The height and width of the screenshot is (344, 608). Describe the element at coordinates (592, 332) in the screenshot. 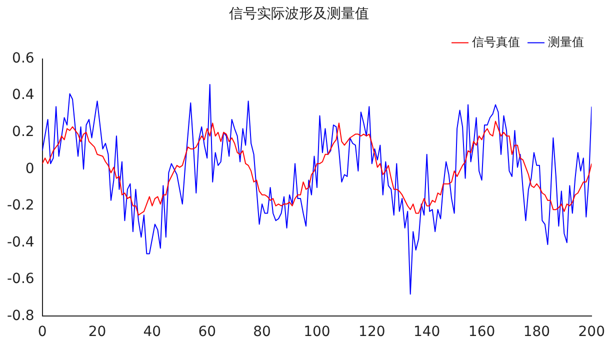

I see `x-tick-label: 200` at that location.